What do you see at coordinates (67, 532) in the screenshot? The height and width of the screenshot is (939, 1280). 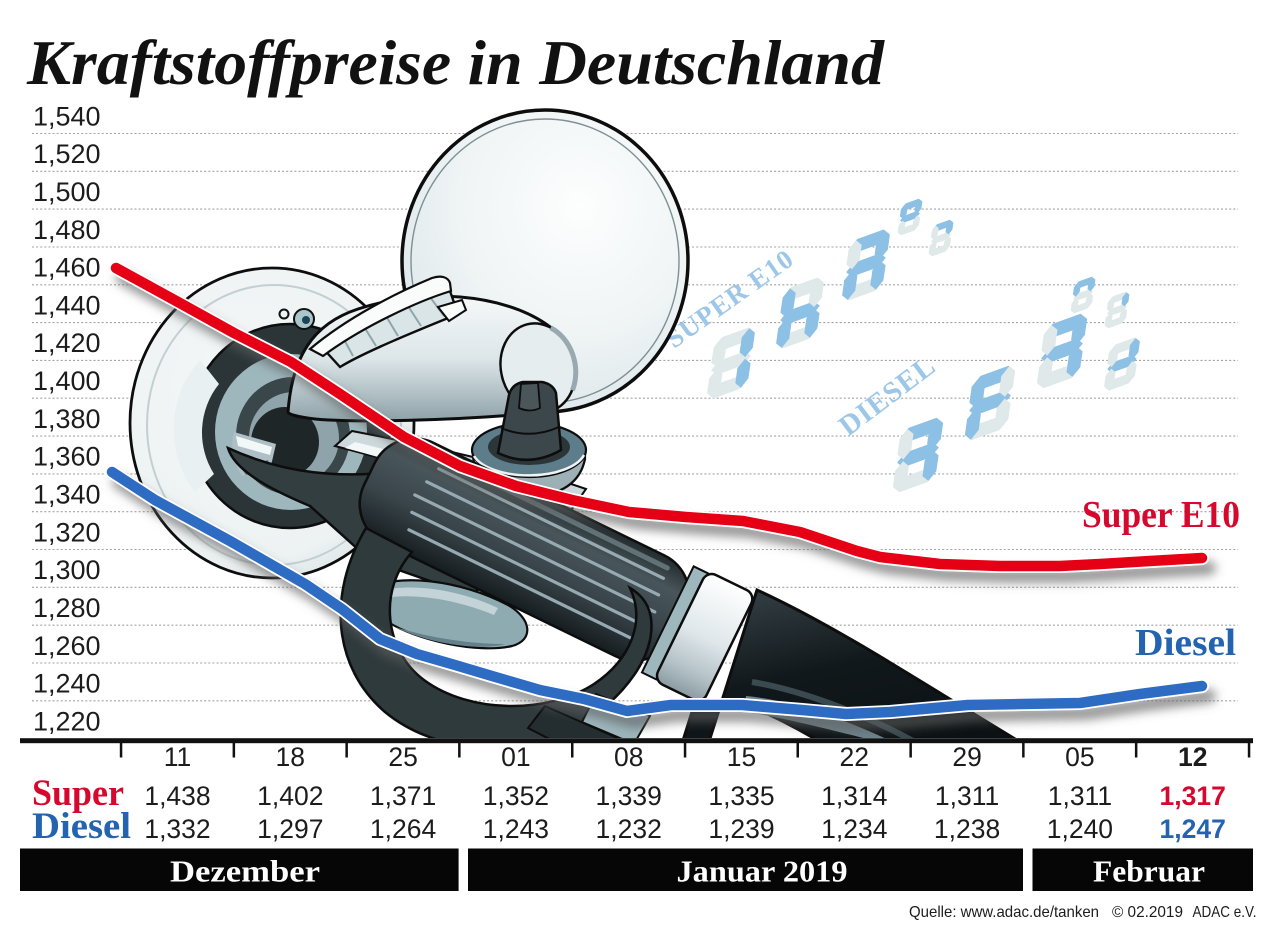 I see `svg-text: 1,320` at bounding box center [67, 532].